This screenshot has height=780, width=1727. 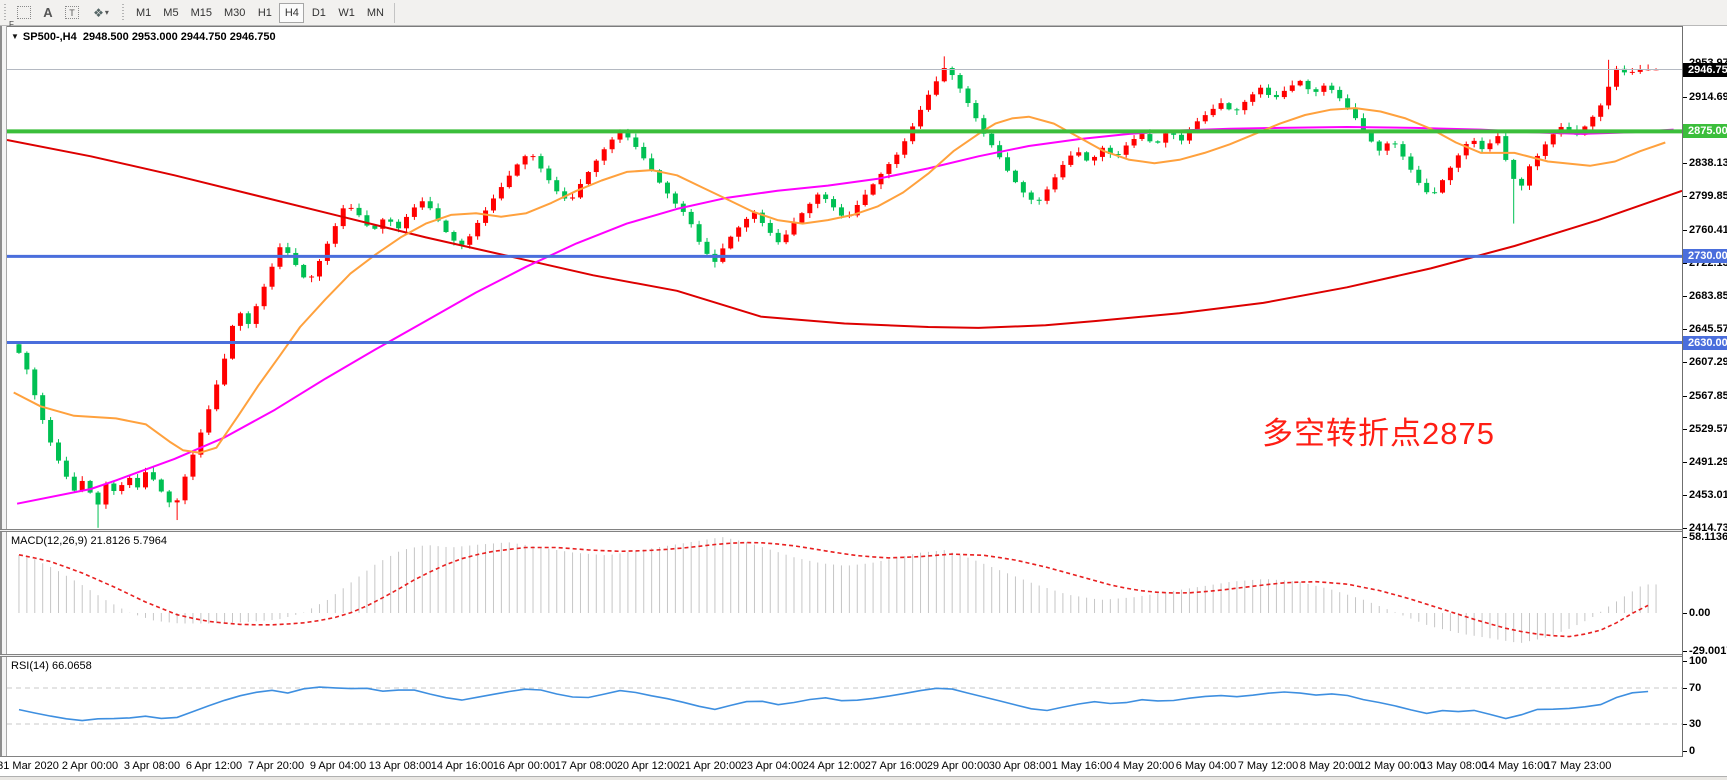 I want to click on rsi-pane, so click(x=844, y=706).